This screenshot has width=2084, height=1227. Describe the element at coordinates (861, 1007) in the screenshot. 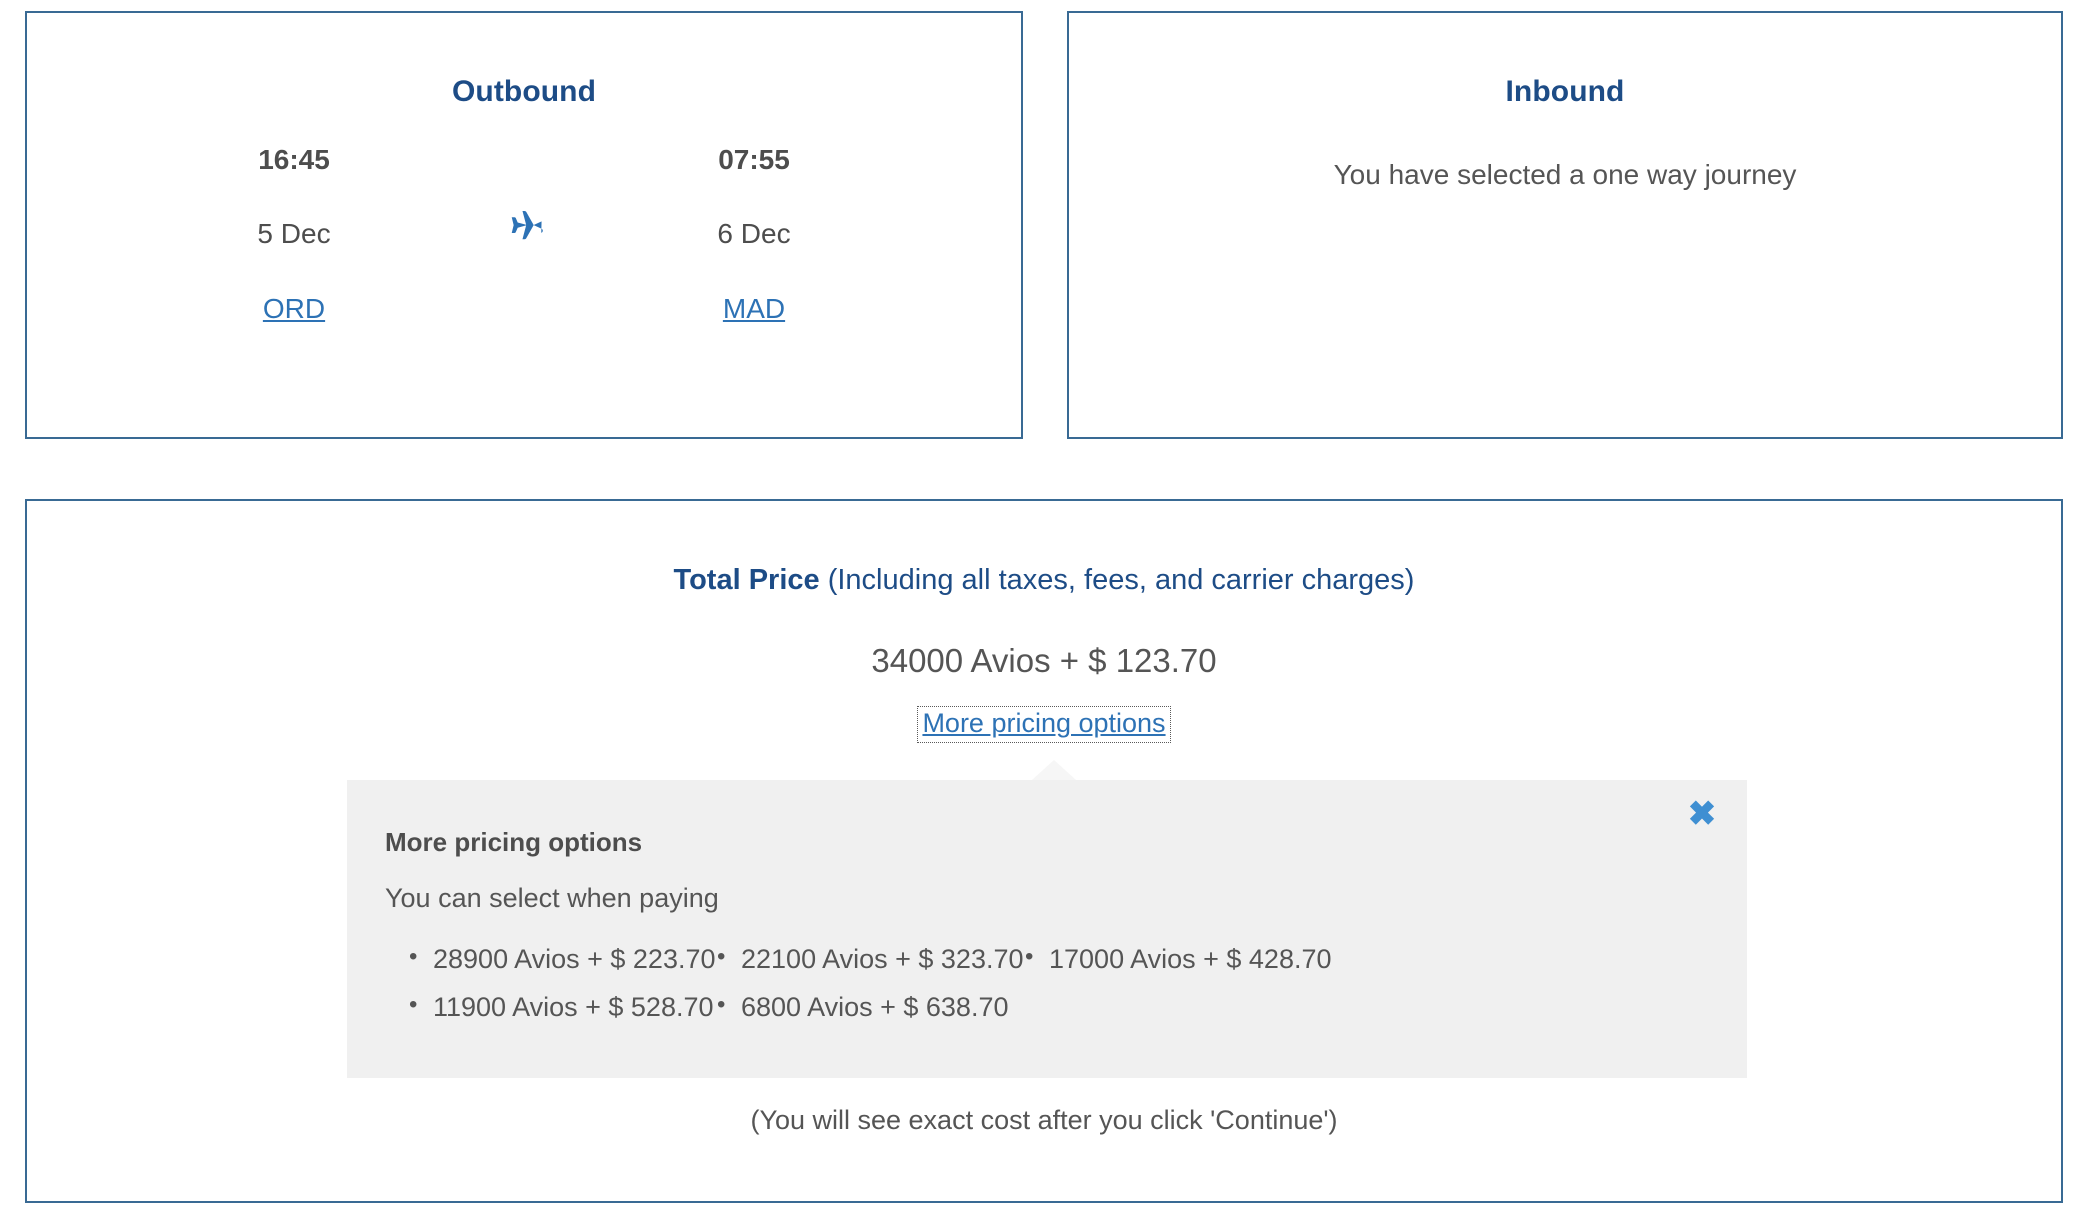

I see `list-item: 6800 Avios + $ 638.70` at that location.